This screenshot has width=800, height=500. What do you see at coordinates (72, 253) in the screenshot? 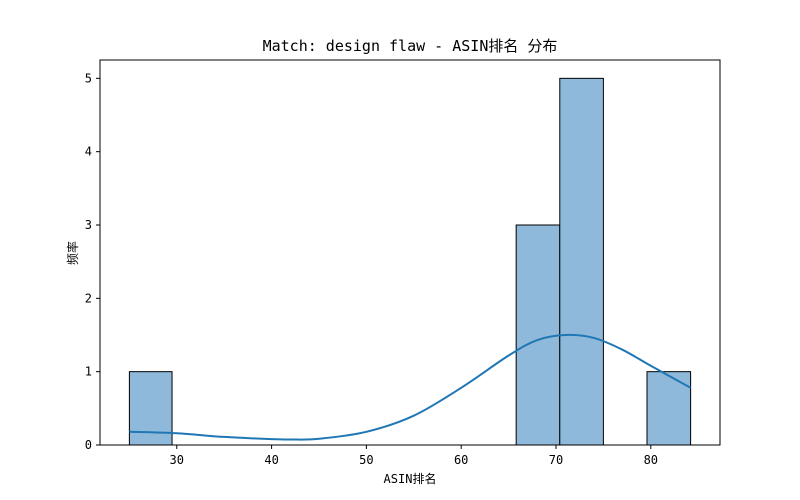
I see `y-axis-label: 频率` at bounding box center [72, 253].